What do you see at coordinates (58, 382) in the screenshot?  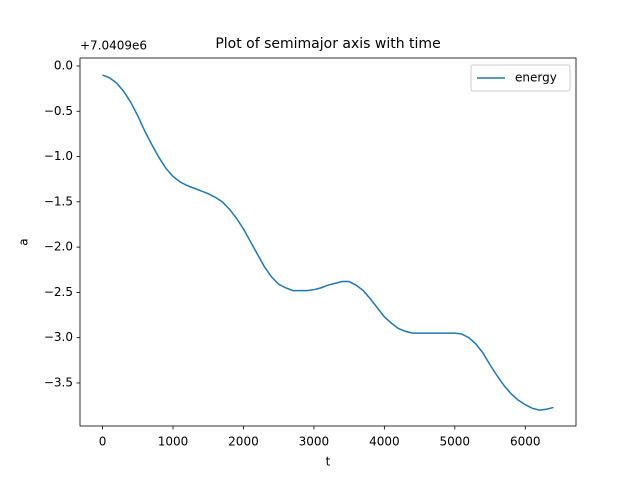 I see `y-tick-label: −3.5` at bounding box center [58, 382].